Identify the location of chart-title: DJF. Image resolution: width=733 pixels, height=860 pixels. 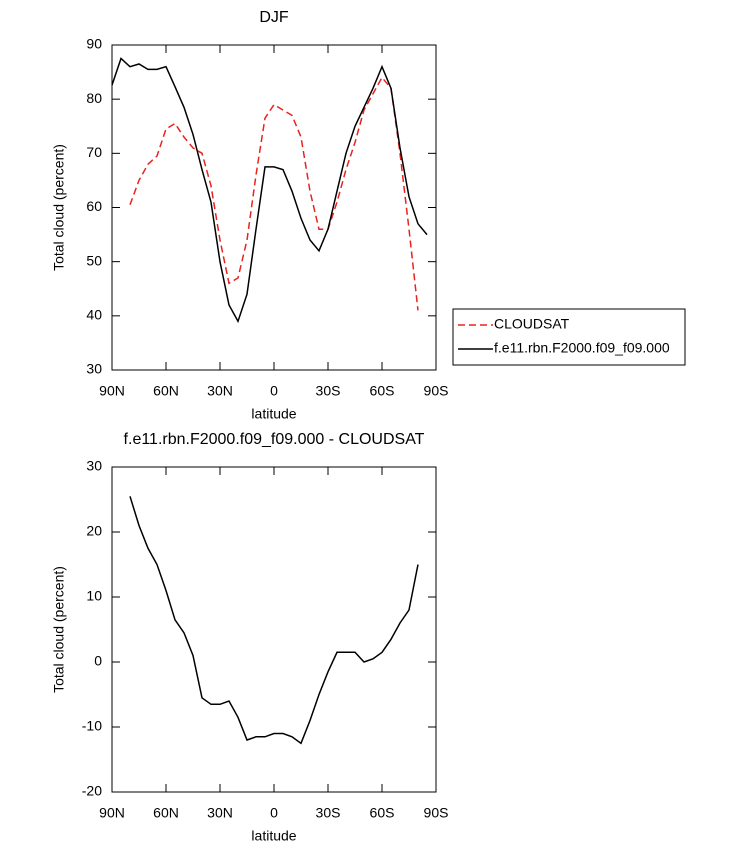
(274, 17).